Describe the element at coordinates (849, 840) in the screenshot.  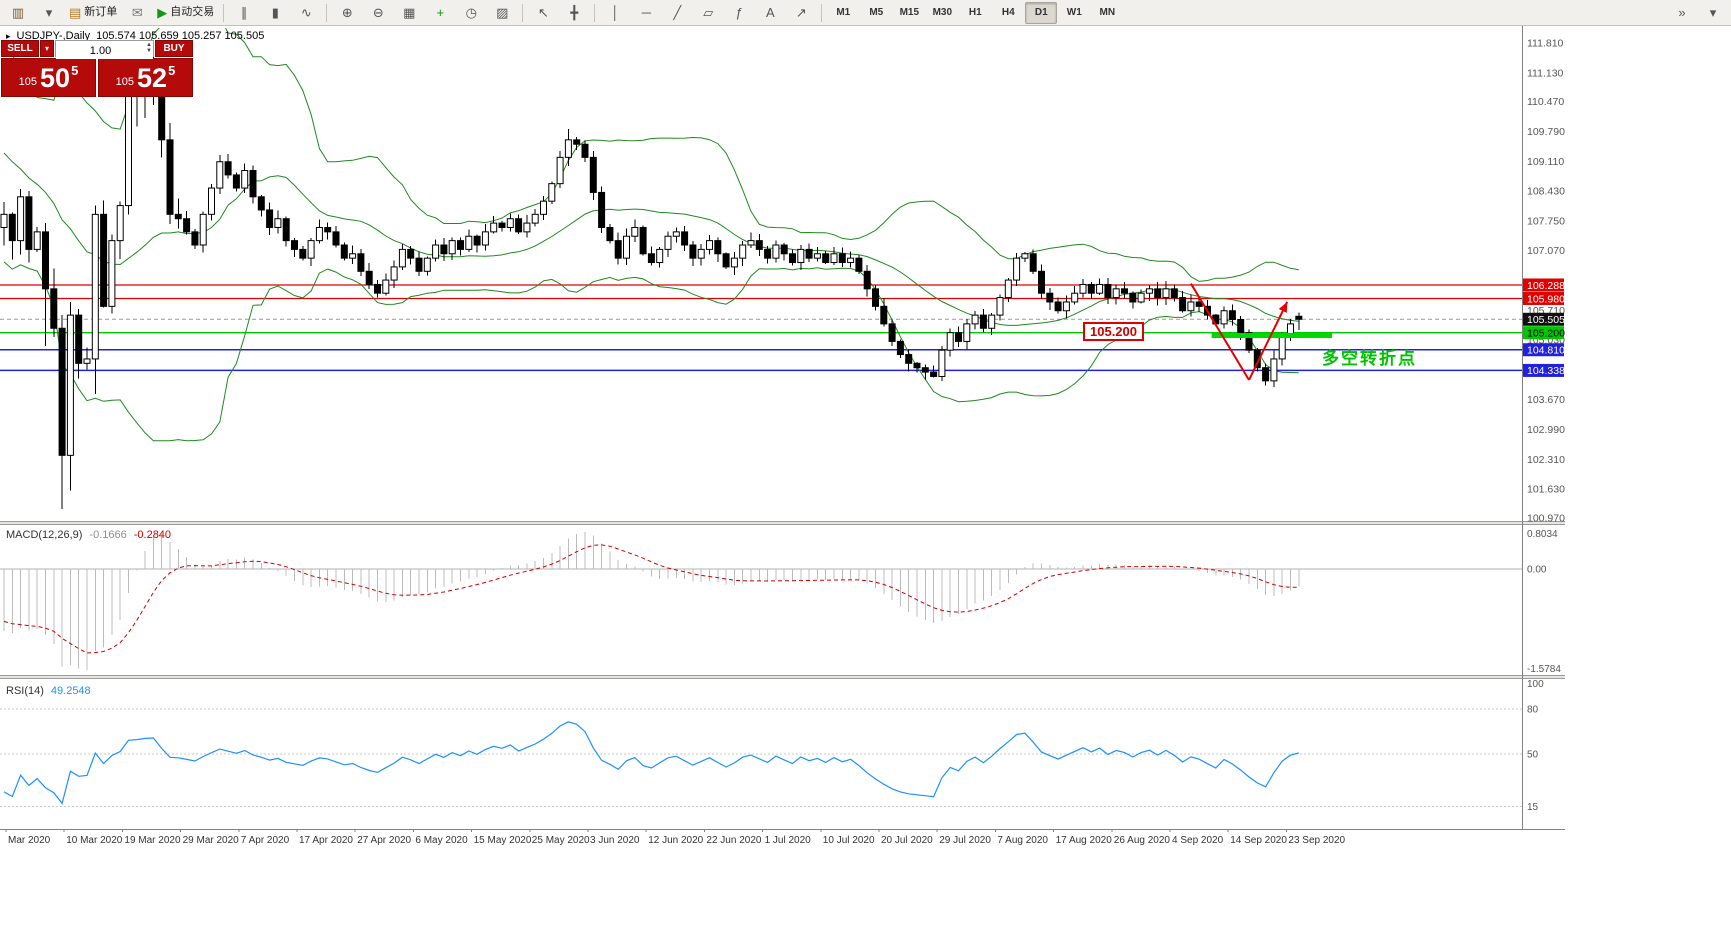
I see `svg-text: 10 Jul 2020` at that location.